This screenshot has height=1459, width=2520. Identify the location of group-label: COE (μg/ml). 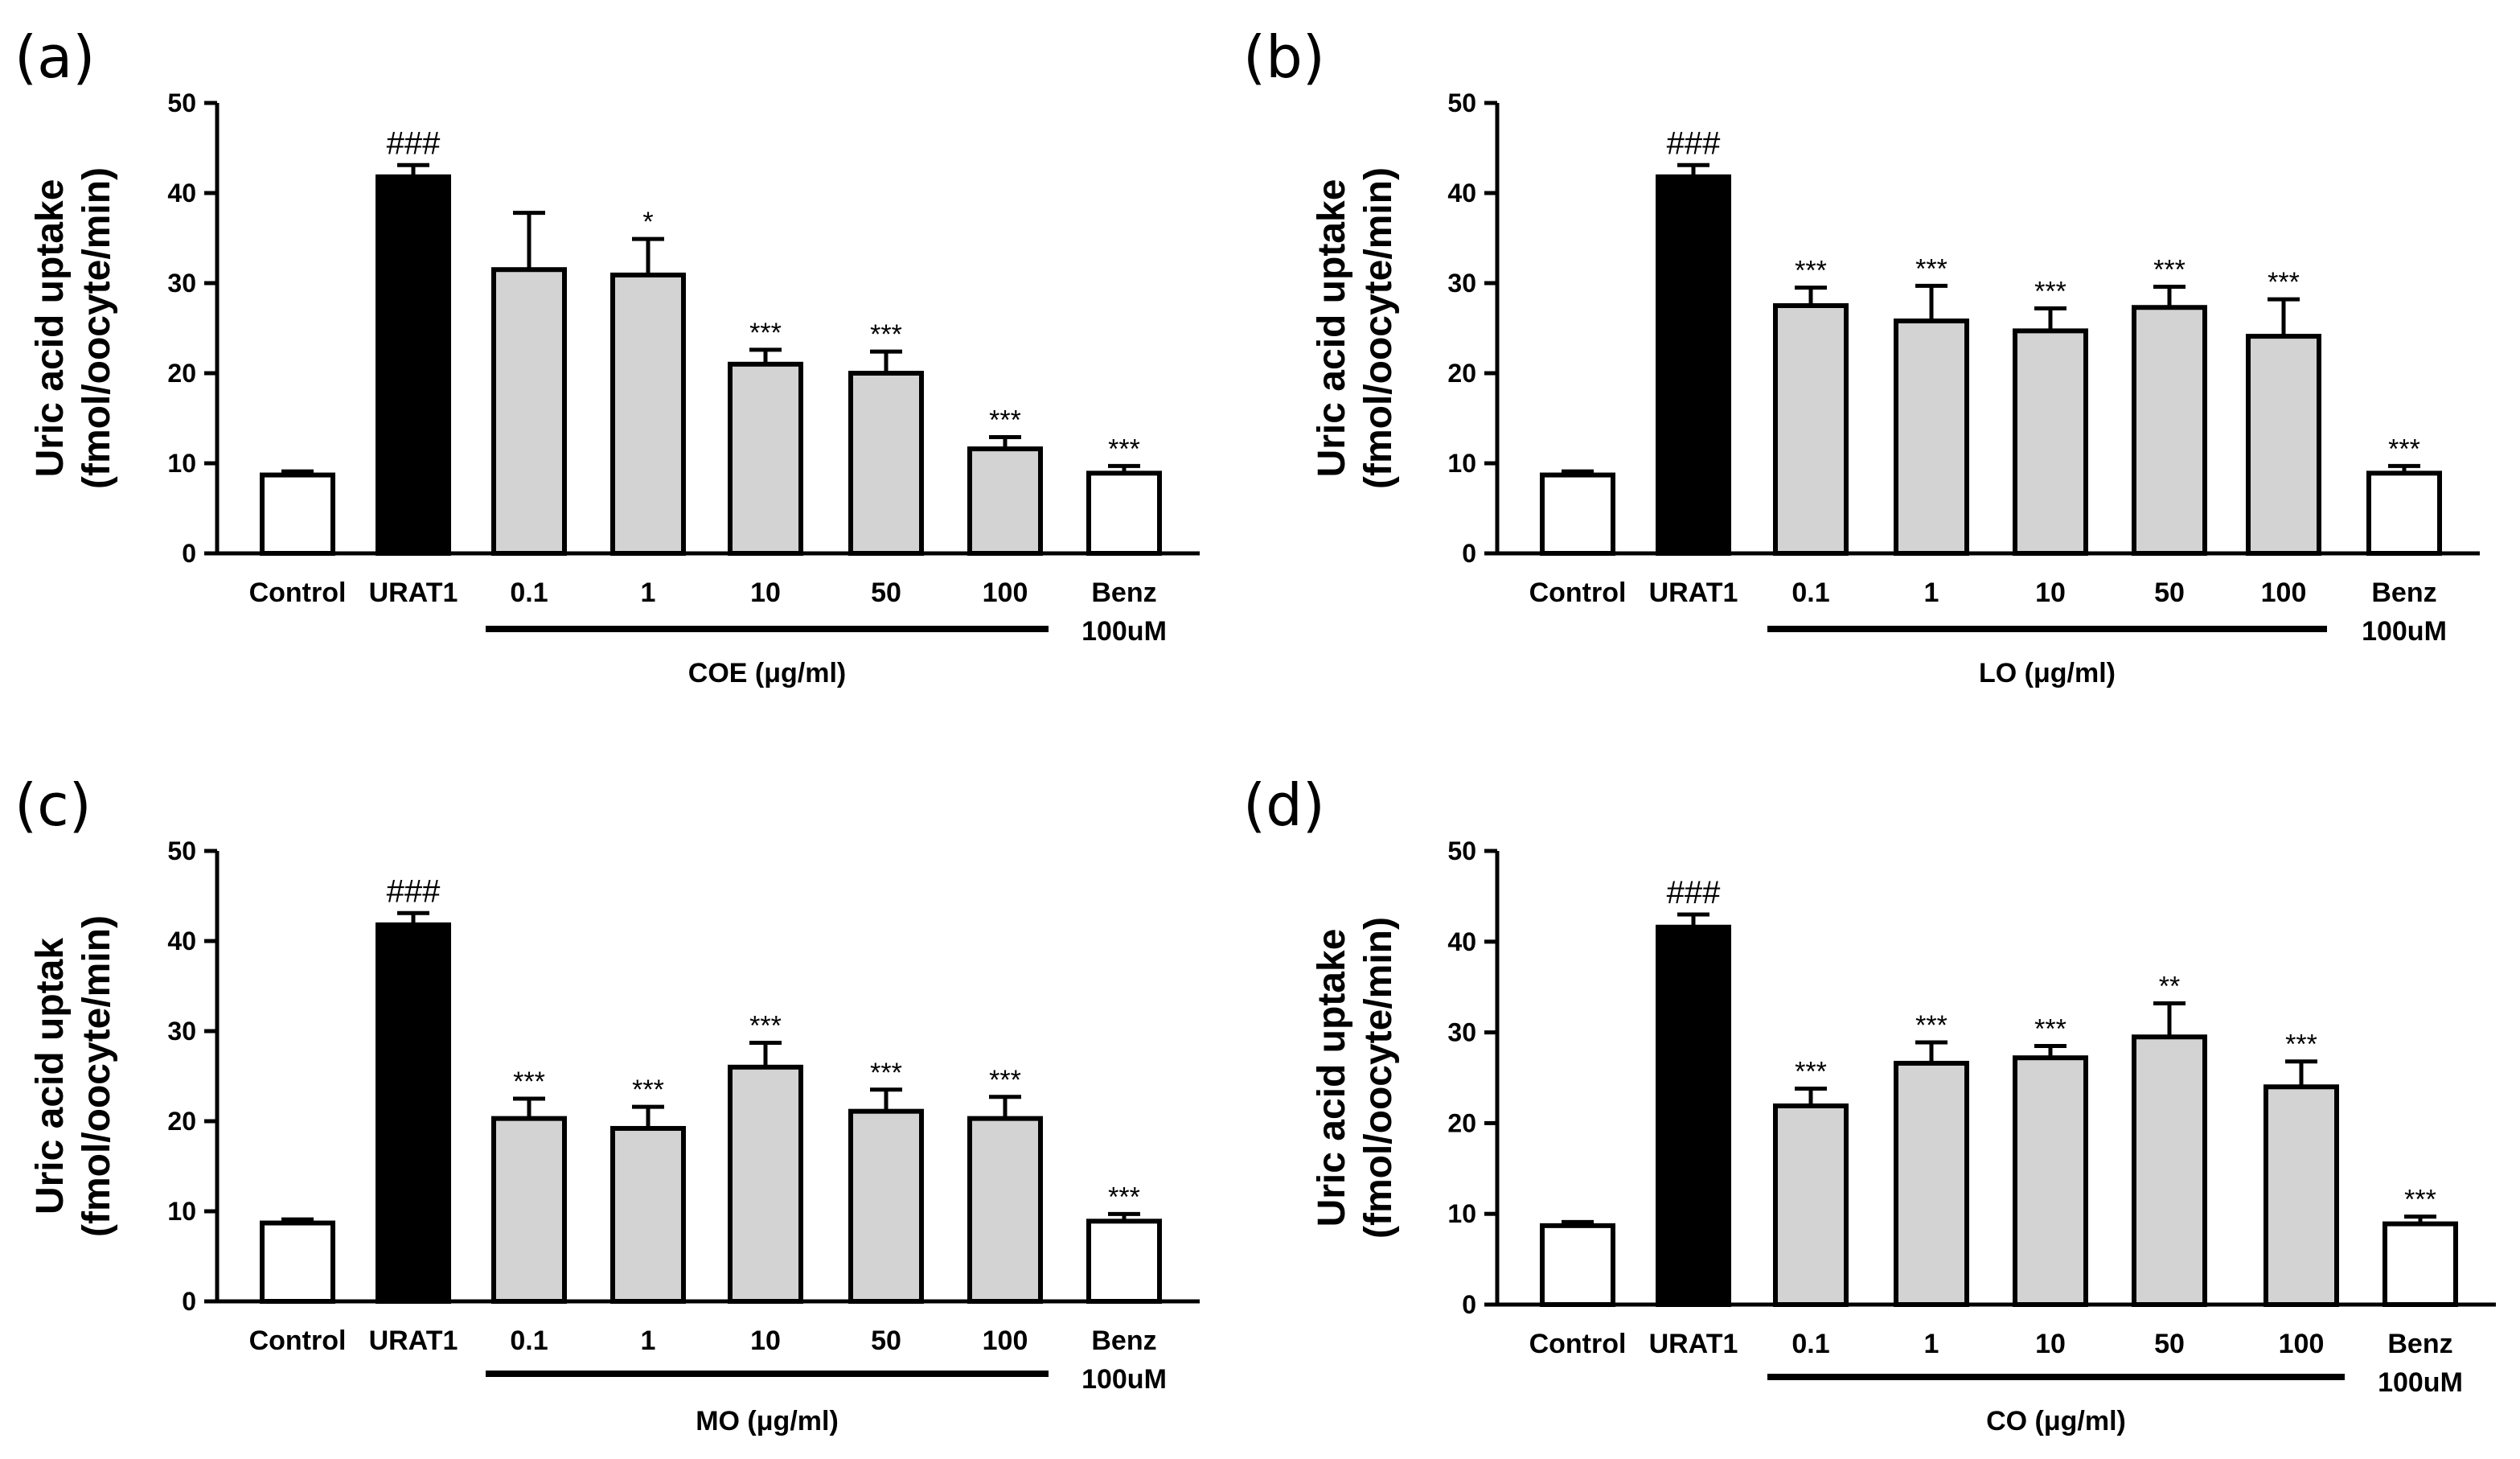
(767, 673).